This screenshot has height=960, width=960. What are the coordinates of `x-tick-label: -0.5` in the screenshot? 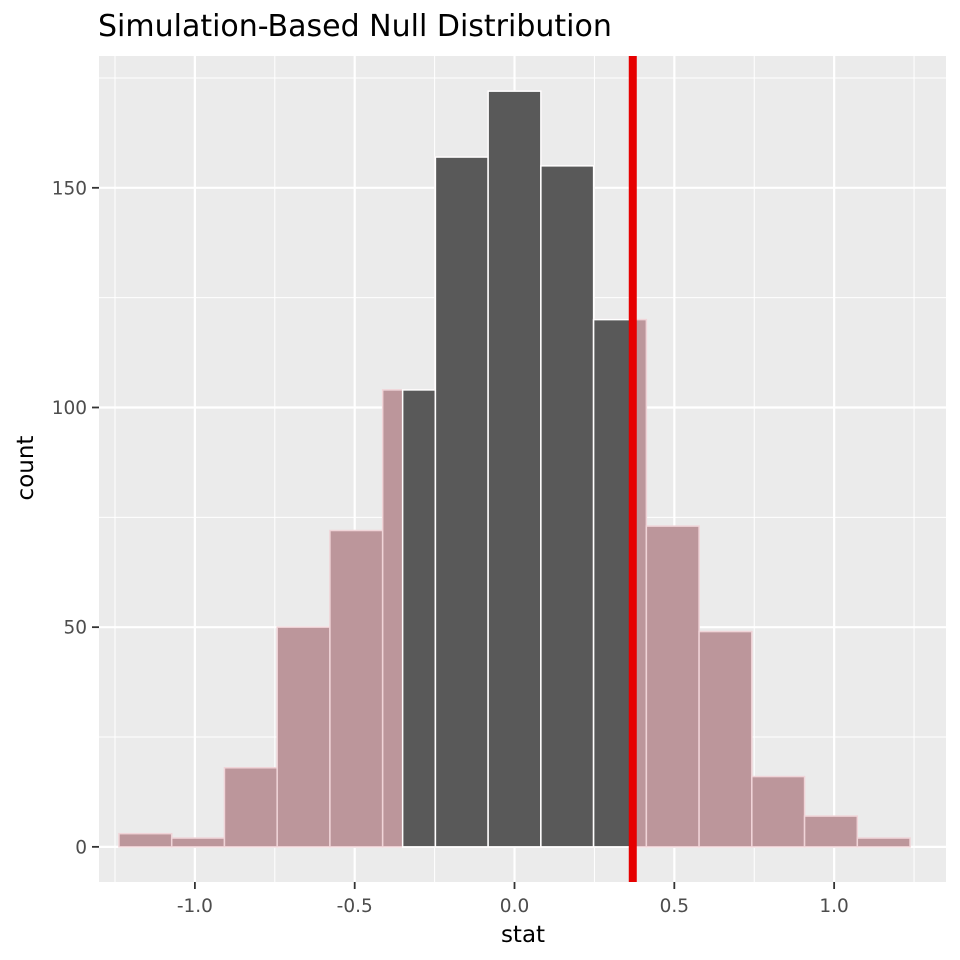 It's located at (355, 906).